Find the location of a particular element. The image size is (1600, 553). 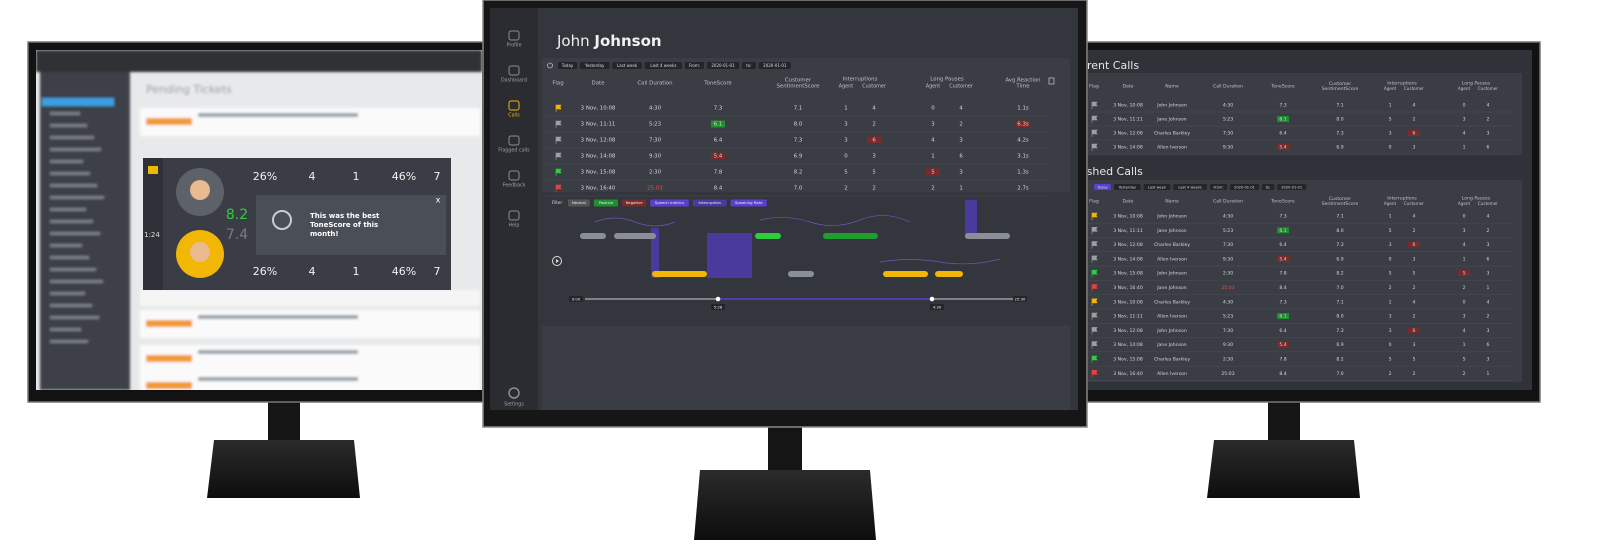

award-icon is located at coordinates (282, 220).